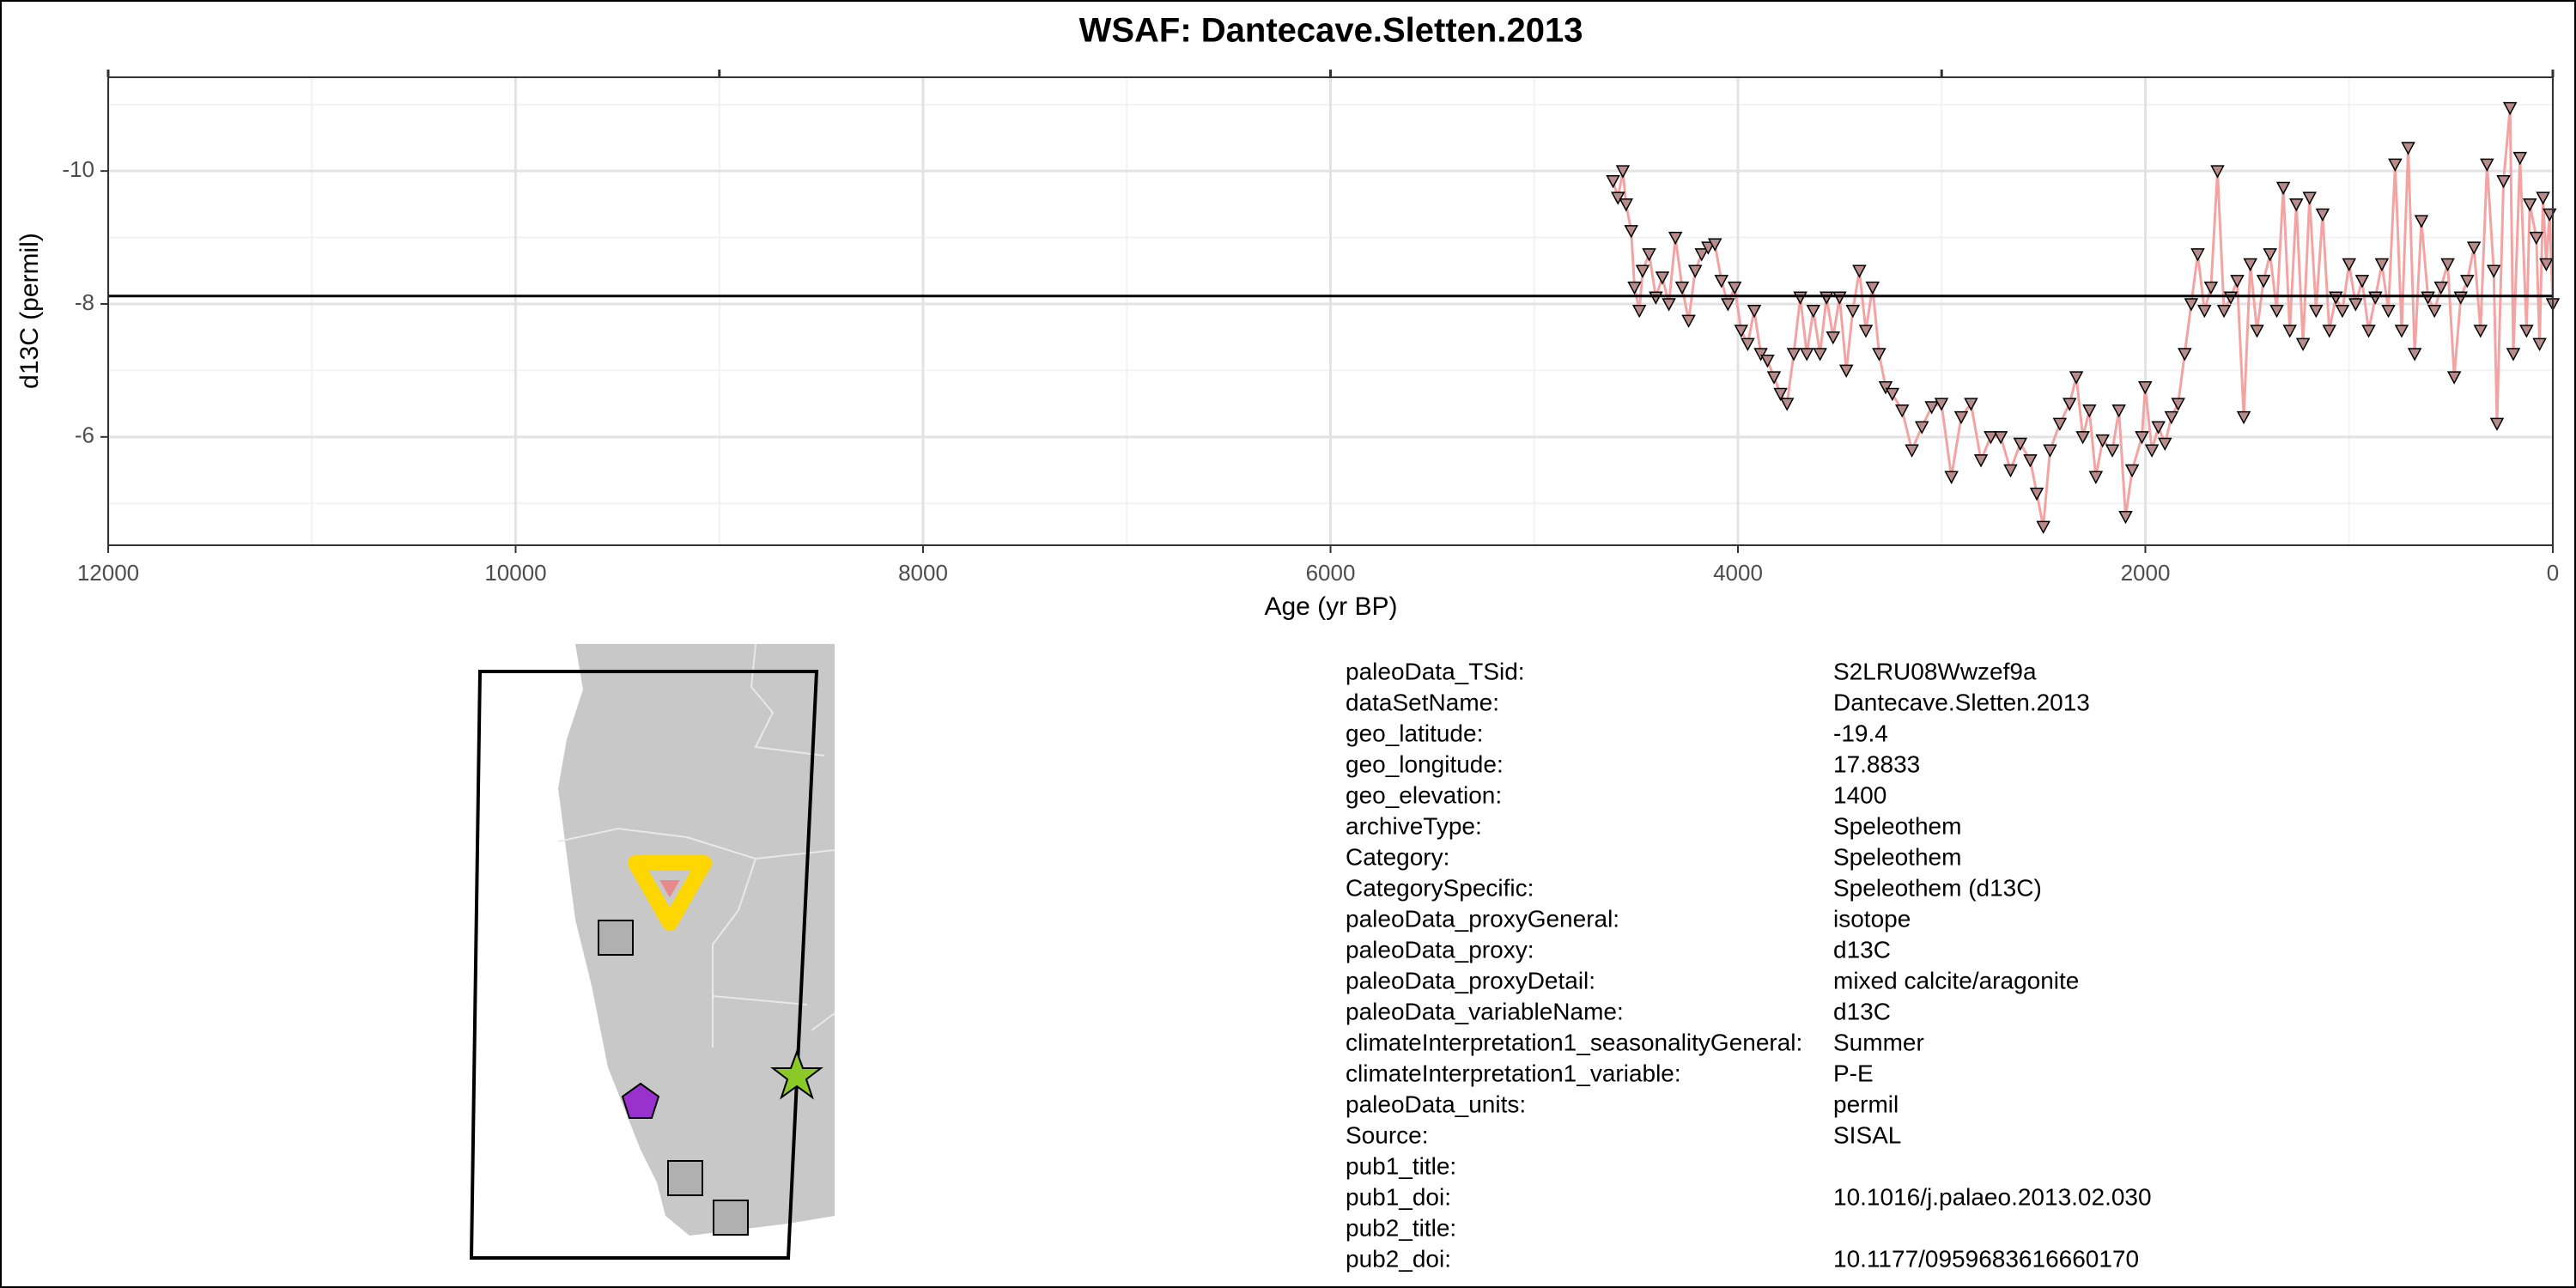 This screenshot has height=1288, width=2576. Describe the element at coordinates (1879, 1042) in the screenshot. I see `meta-value: Summer` at that location.